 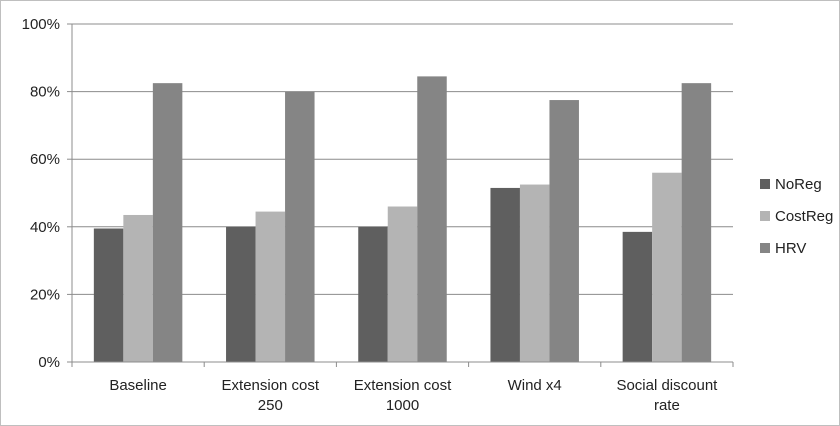 What do you see at coordinates (667, 385) in the screenshot?
I see `x-tick-label-line: Social discount` at bounding box center [667, 385].